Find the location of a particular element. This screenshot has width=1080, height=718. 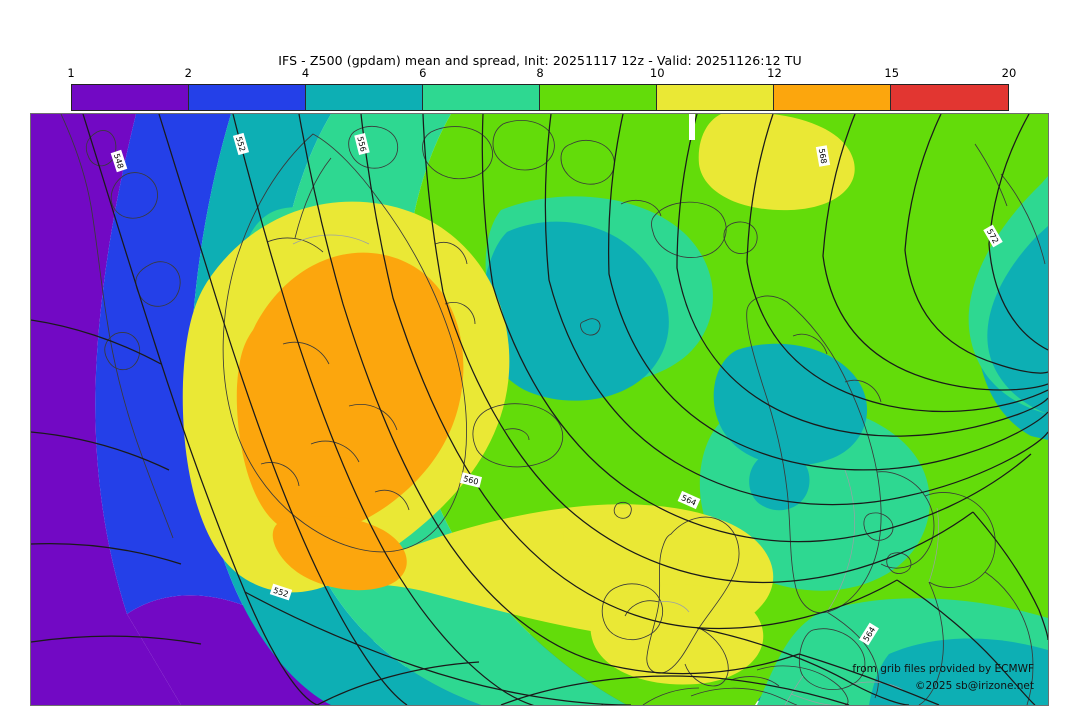

credit-copyright: ©2025 sb@irizone.net is located at coordinates (974, 686).